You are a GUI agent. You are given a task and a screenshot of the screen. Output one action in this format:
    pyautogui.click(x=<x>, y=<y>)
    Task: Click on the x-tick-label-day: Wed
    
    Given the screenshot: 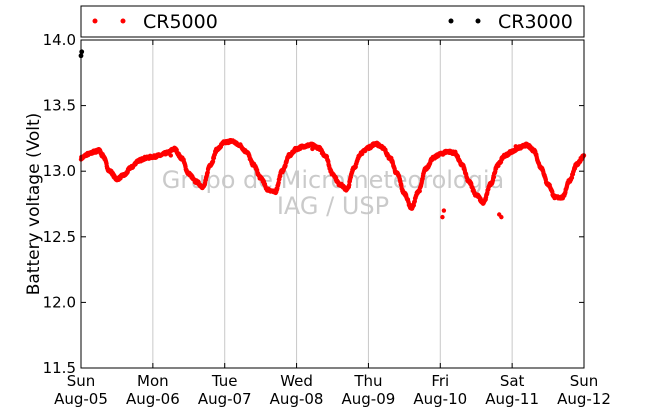 What is the action you would take?
    pyautogui.click(x=296, y=381)
    